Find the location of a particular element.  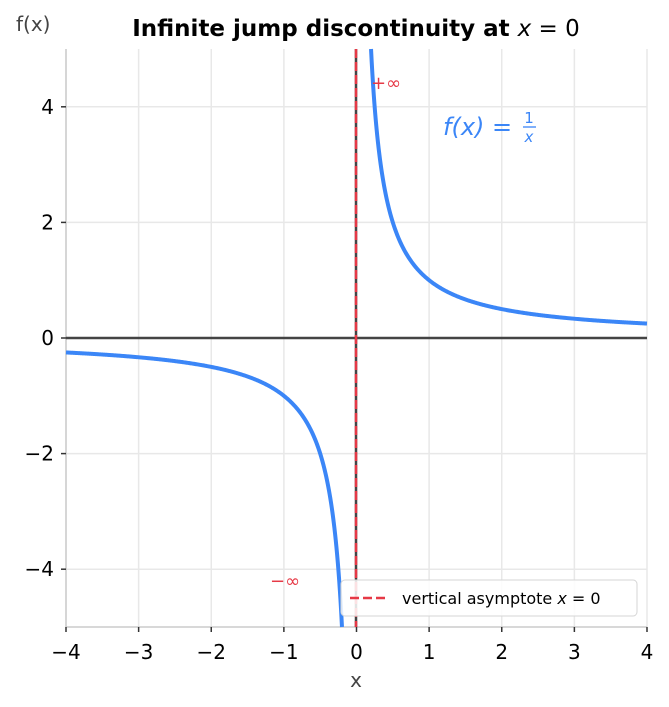

y-axis-label: f(x) is located at coordinates (33, 24).